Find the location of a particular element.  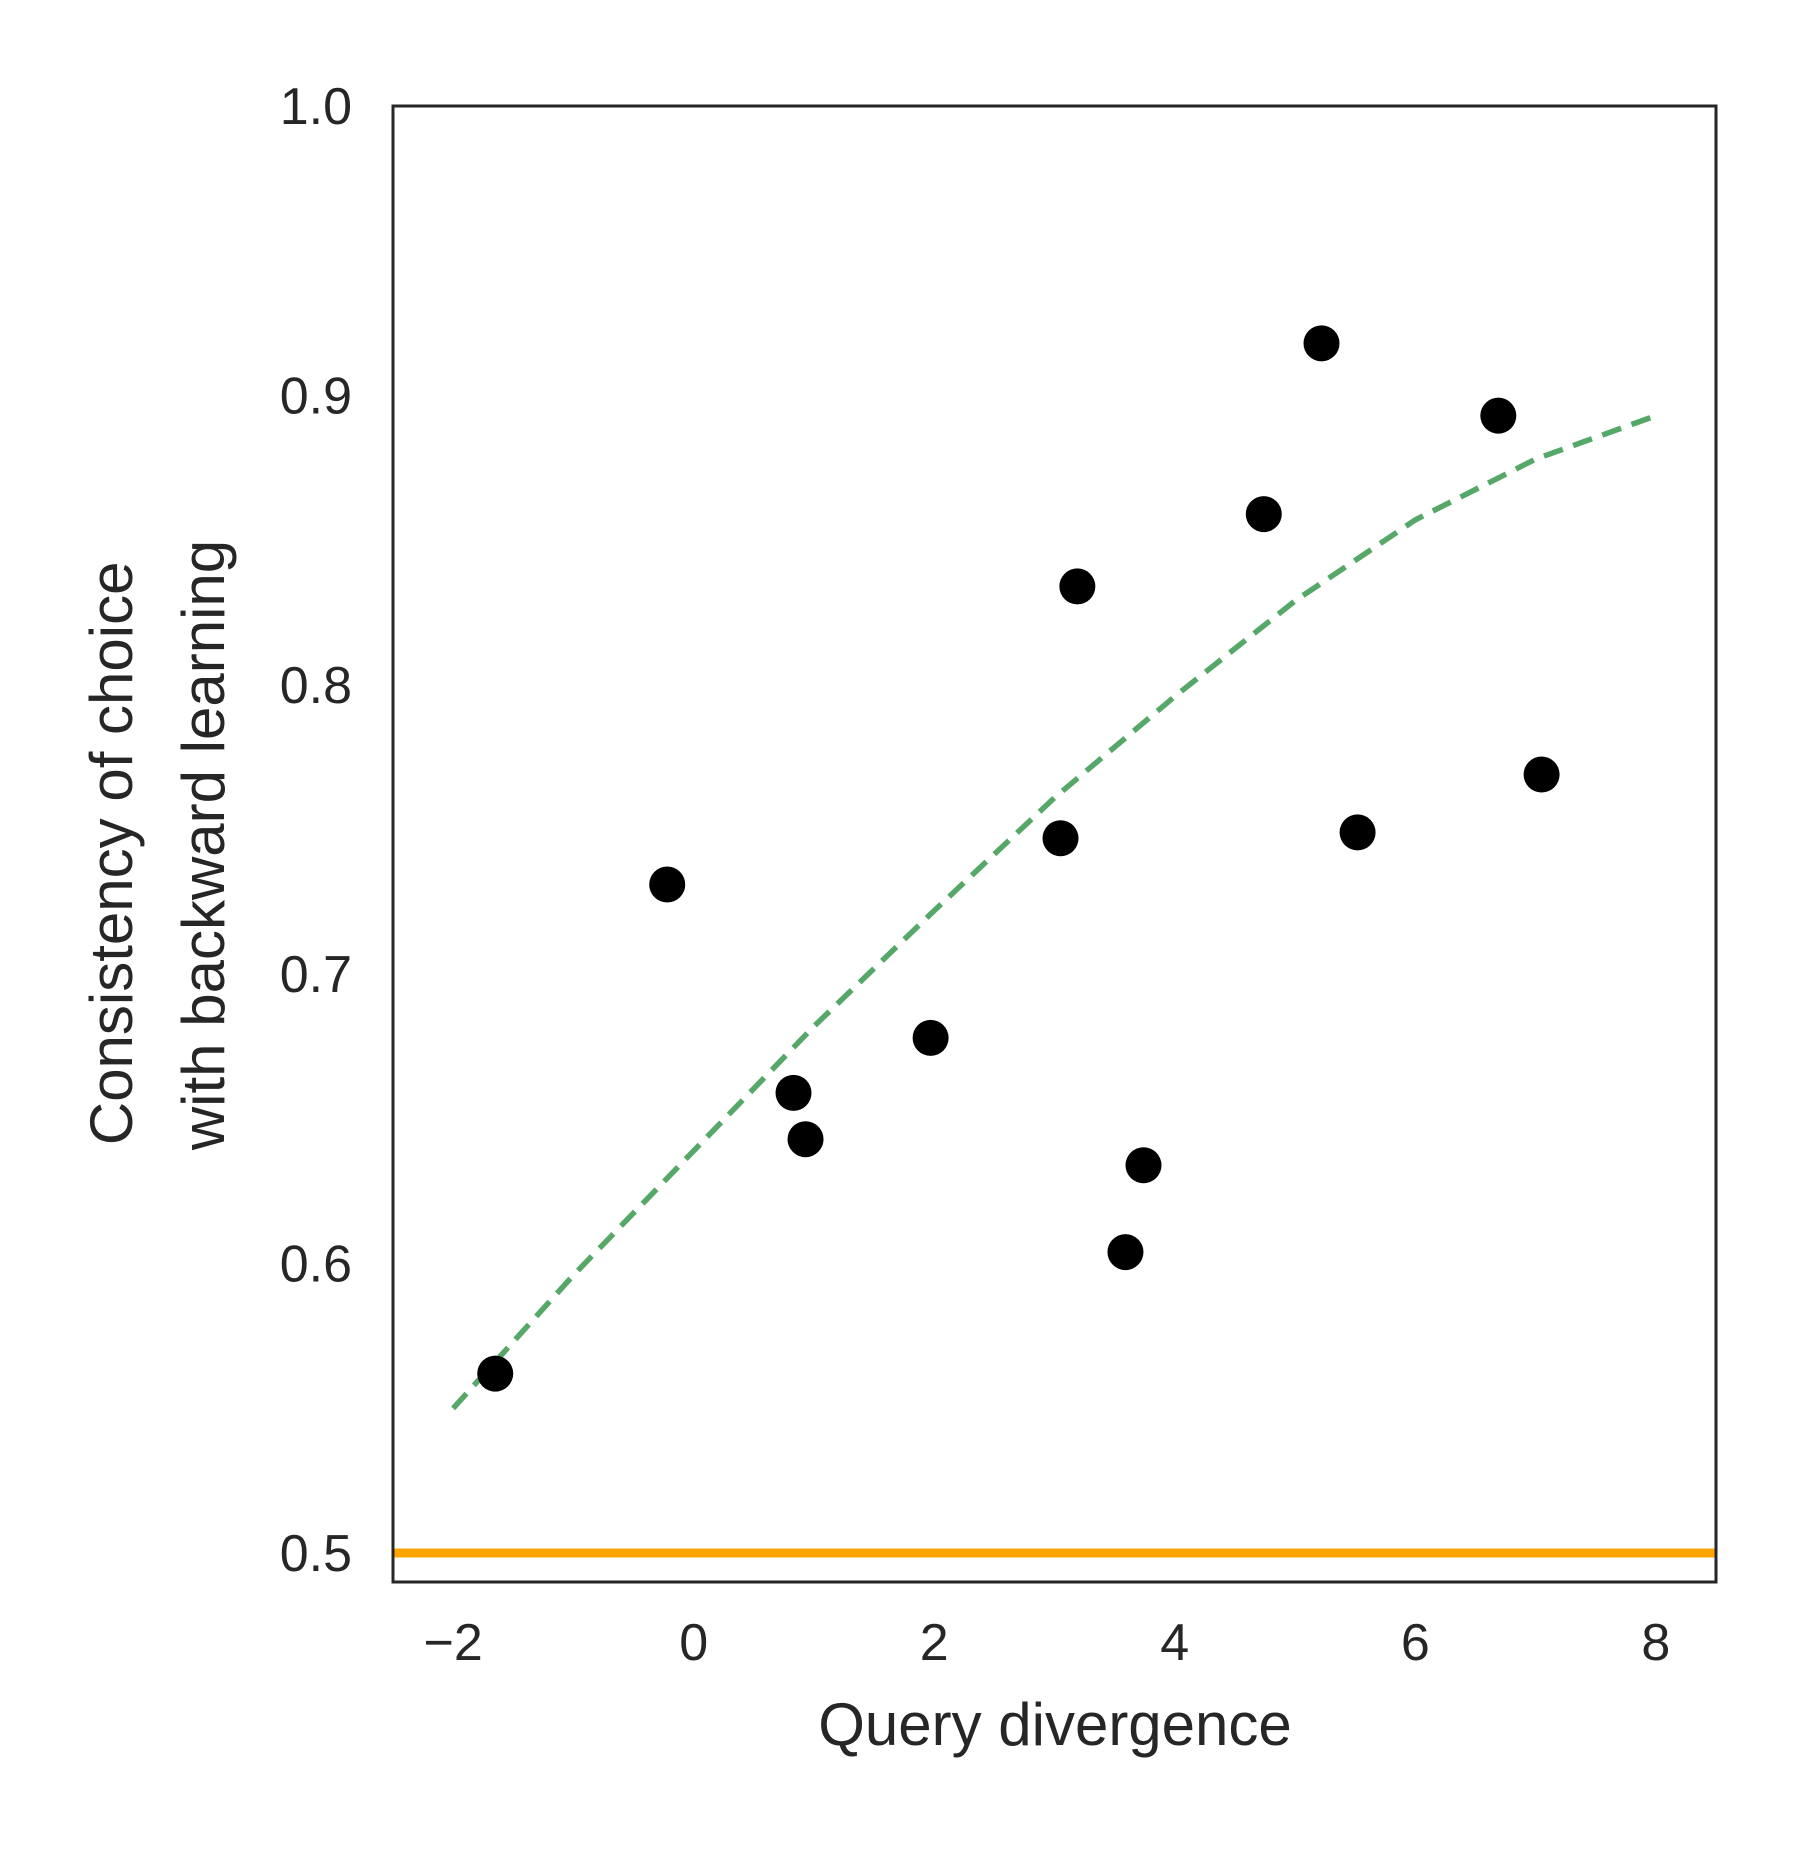

x-axis-title: Query divergence is located at coordinates (1055, 1724).